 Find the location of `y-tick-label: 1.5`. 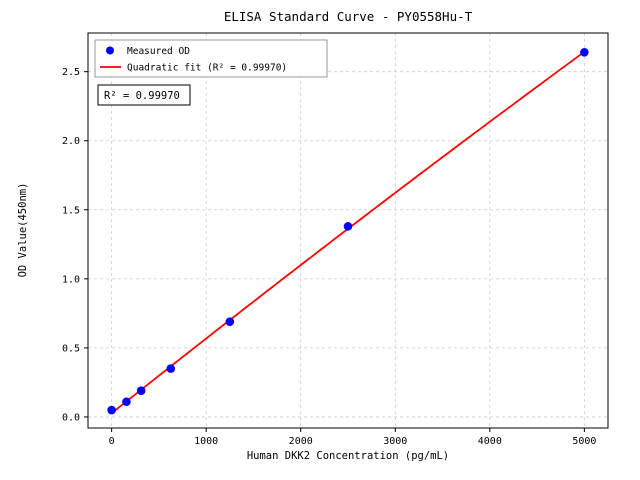

y-tick-label: 1.5 is located at coordinates (71, 210).